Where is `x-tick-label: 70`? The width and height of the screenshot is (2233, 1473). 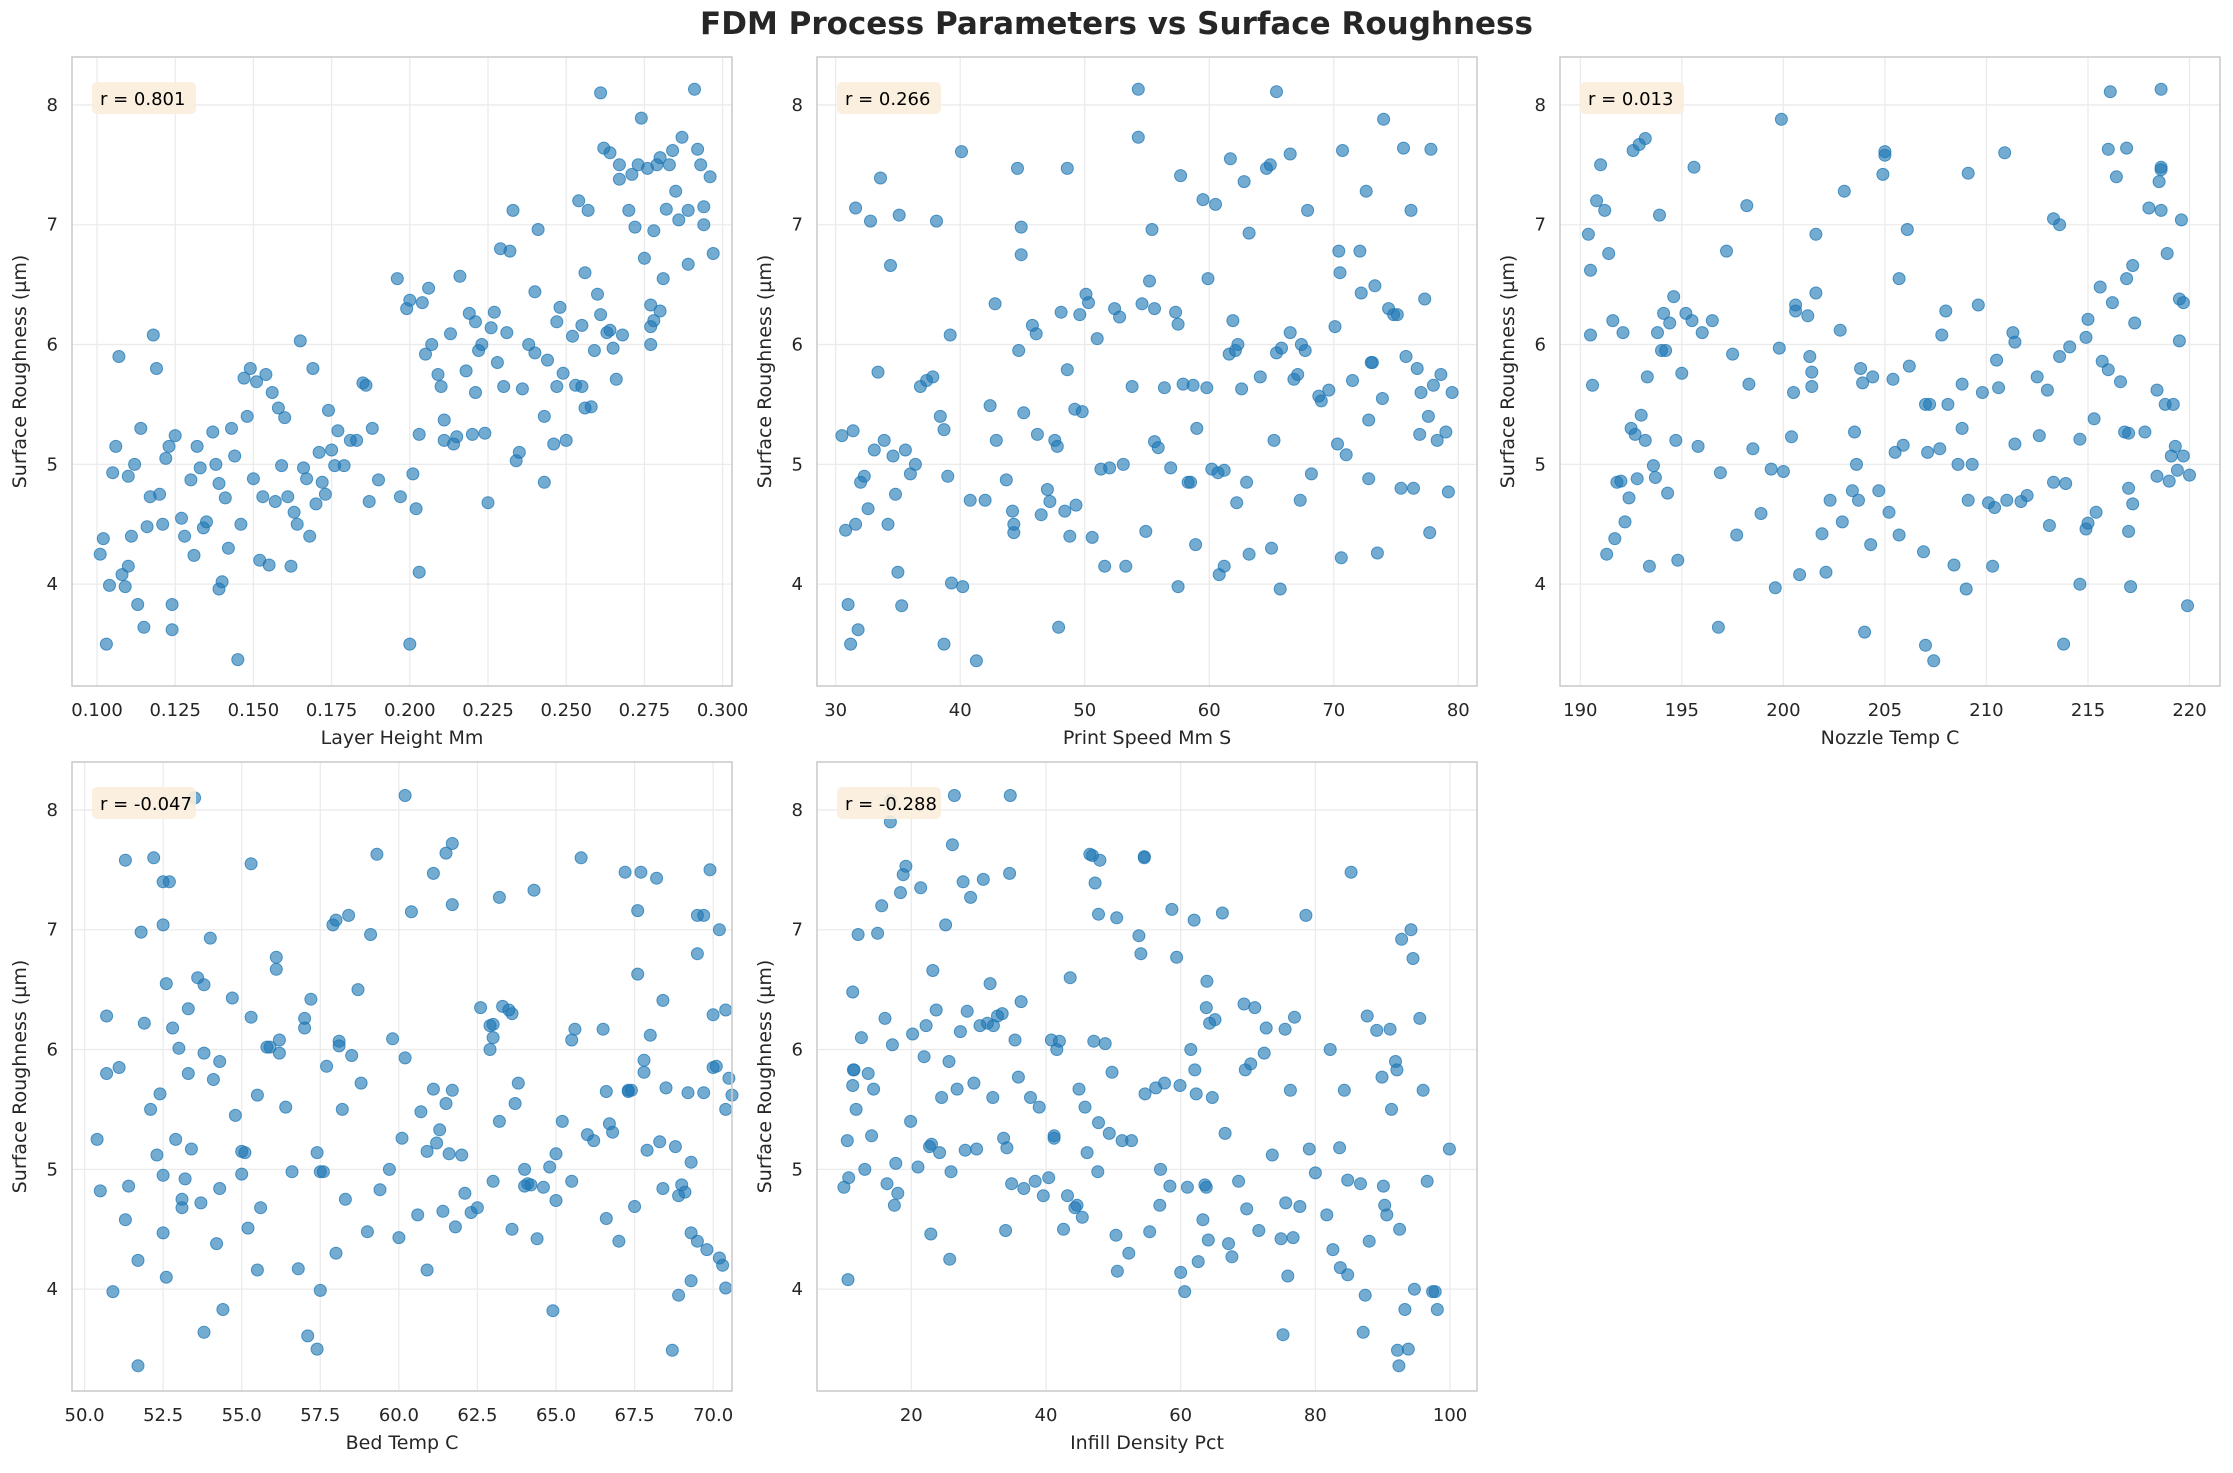 x-tick-label: 70 is located at coordinates (1333, 710).